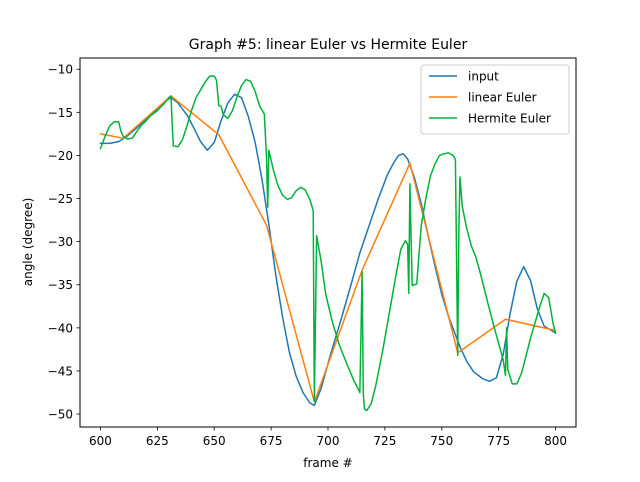 The height and width of the screenshot is (482, 640). What do you see at coordinates (60, 285) in the screenshot?
I see `y-tick-label: −35` at bounding box center [60, 285].